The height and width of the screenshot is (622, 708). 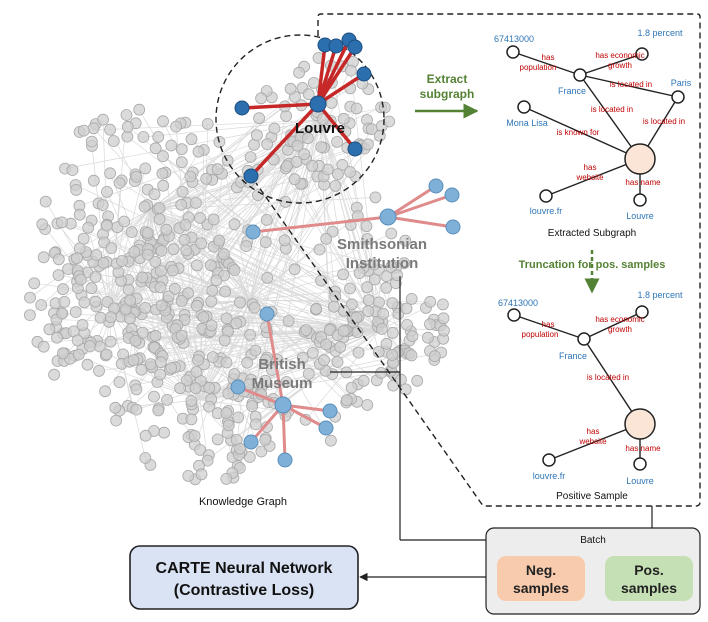 I want to click on british-museum-label-line1: British, so click(x=282, y=364).